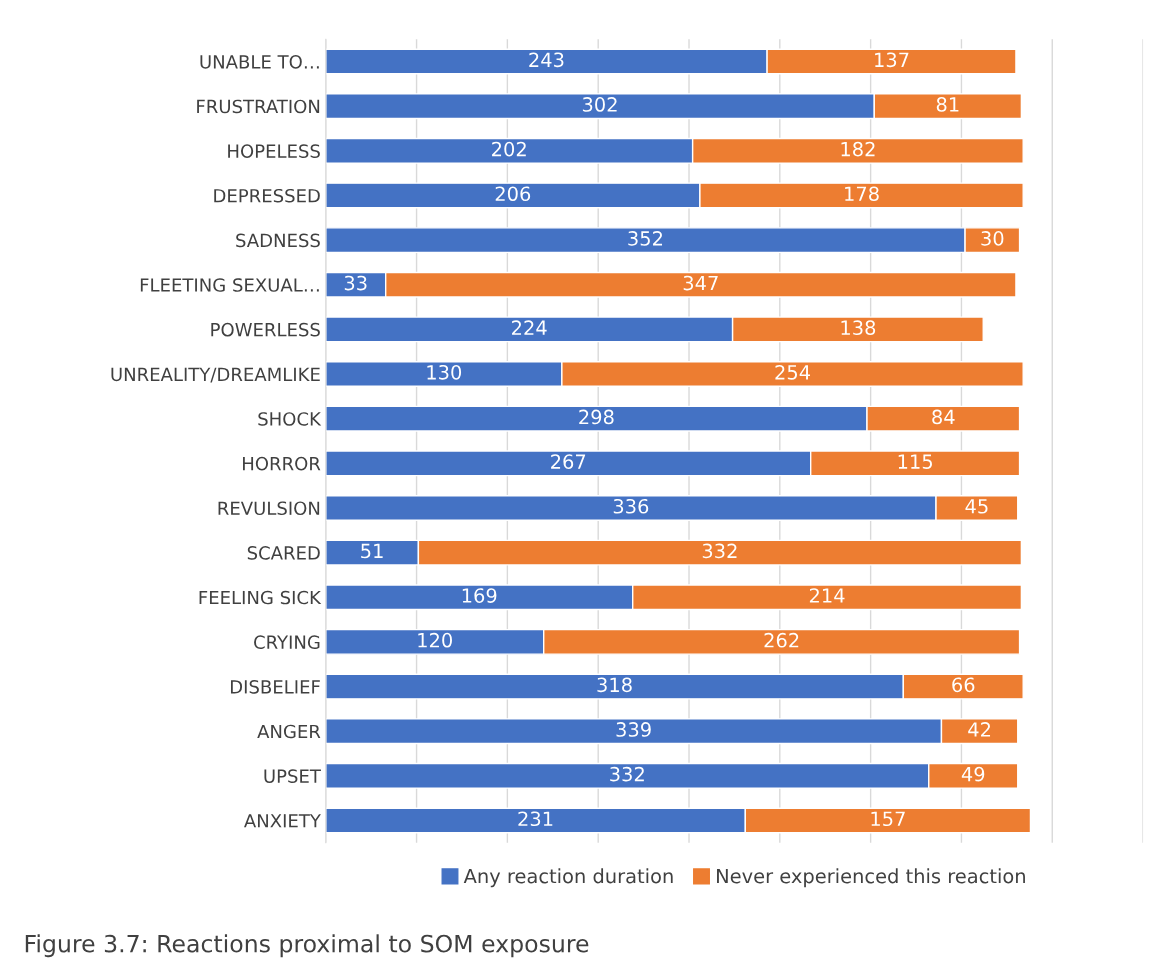 The width and height of the screenshot is (1176, 980). I want to click on data-label: 45, so click(976, 506).